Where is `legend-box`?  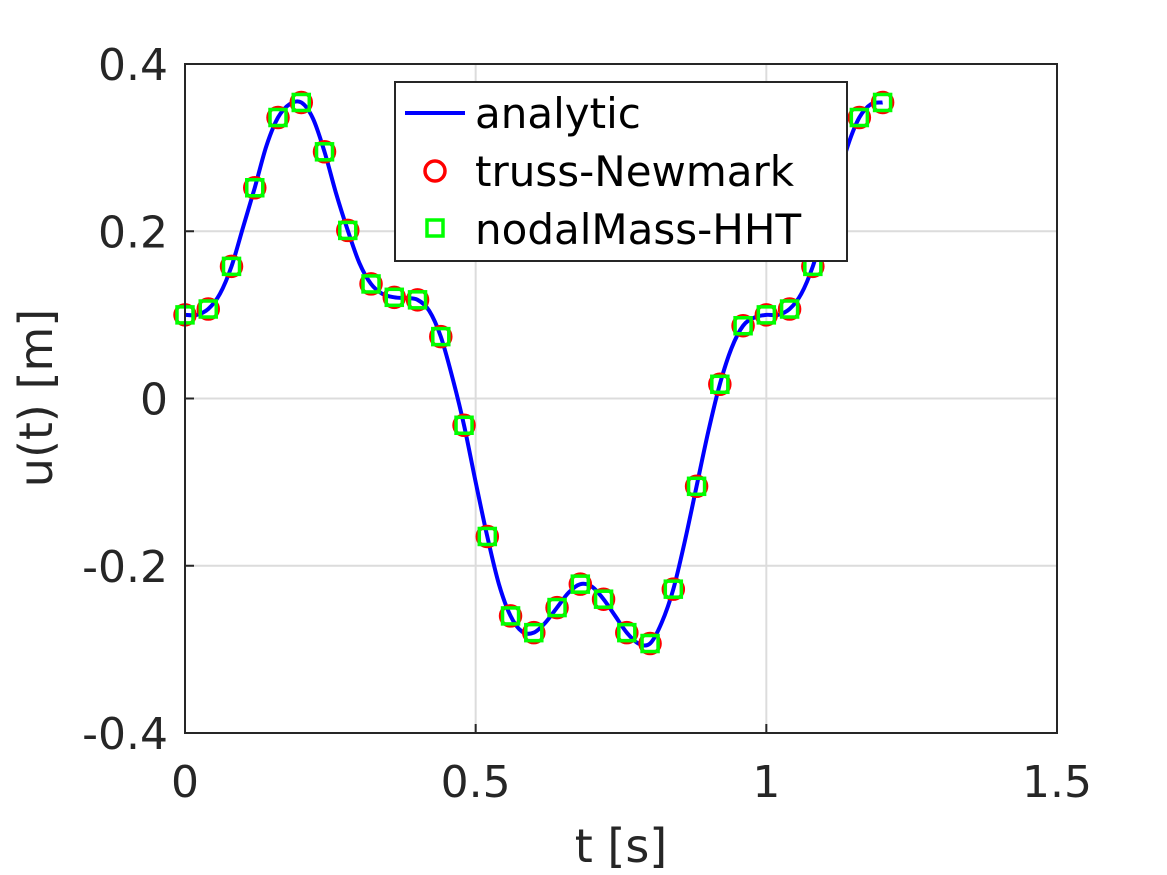
legend-box is located at coordinates (621, 171).